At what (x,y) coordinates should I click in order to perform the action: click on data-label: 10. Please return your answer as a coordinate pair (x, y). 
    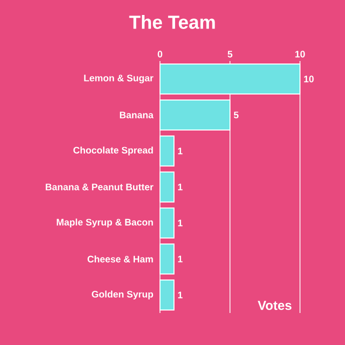
    Looking at the image, I should click on (309, 79).